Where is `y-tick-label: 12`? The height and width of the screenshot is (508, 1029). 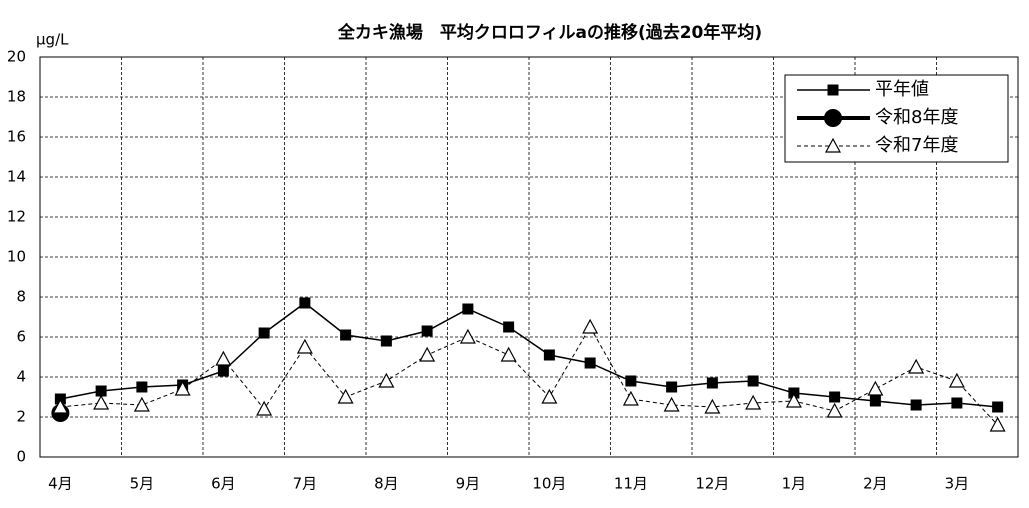
y-tick-label: 12 is located at coordinates (16, 217).